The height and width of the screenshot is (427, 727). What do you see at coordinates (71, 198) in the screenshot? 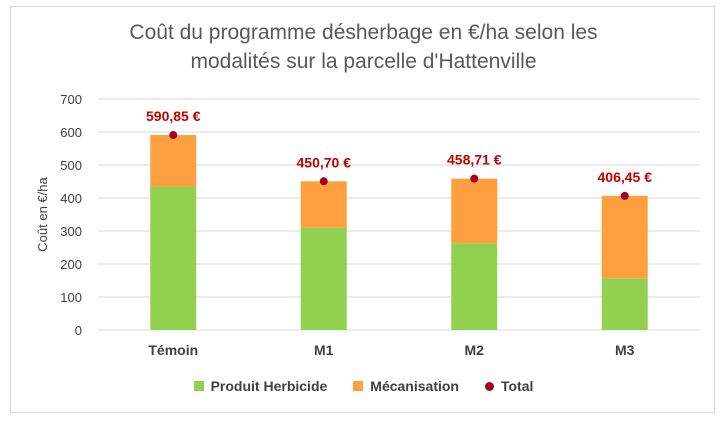
I see `y-tick-label-400: 400` at bounding box center [71, 198].